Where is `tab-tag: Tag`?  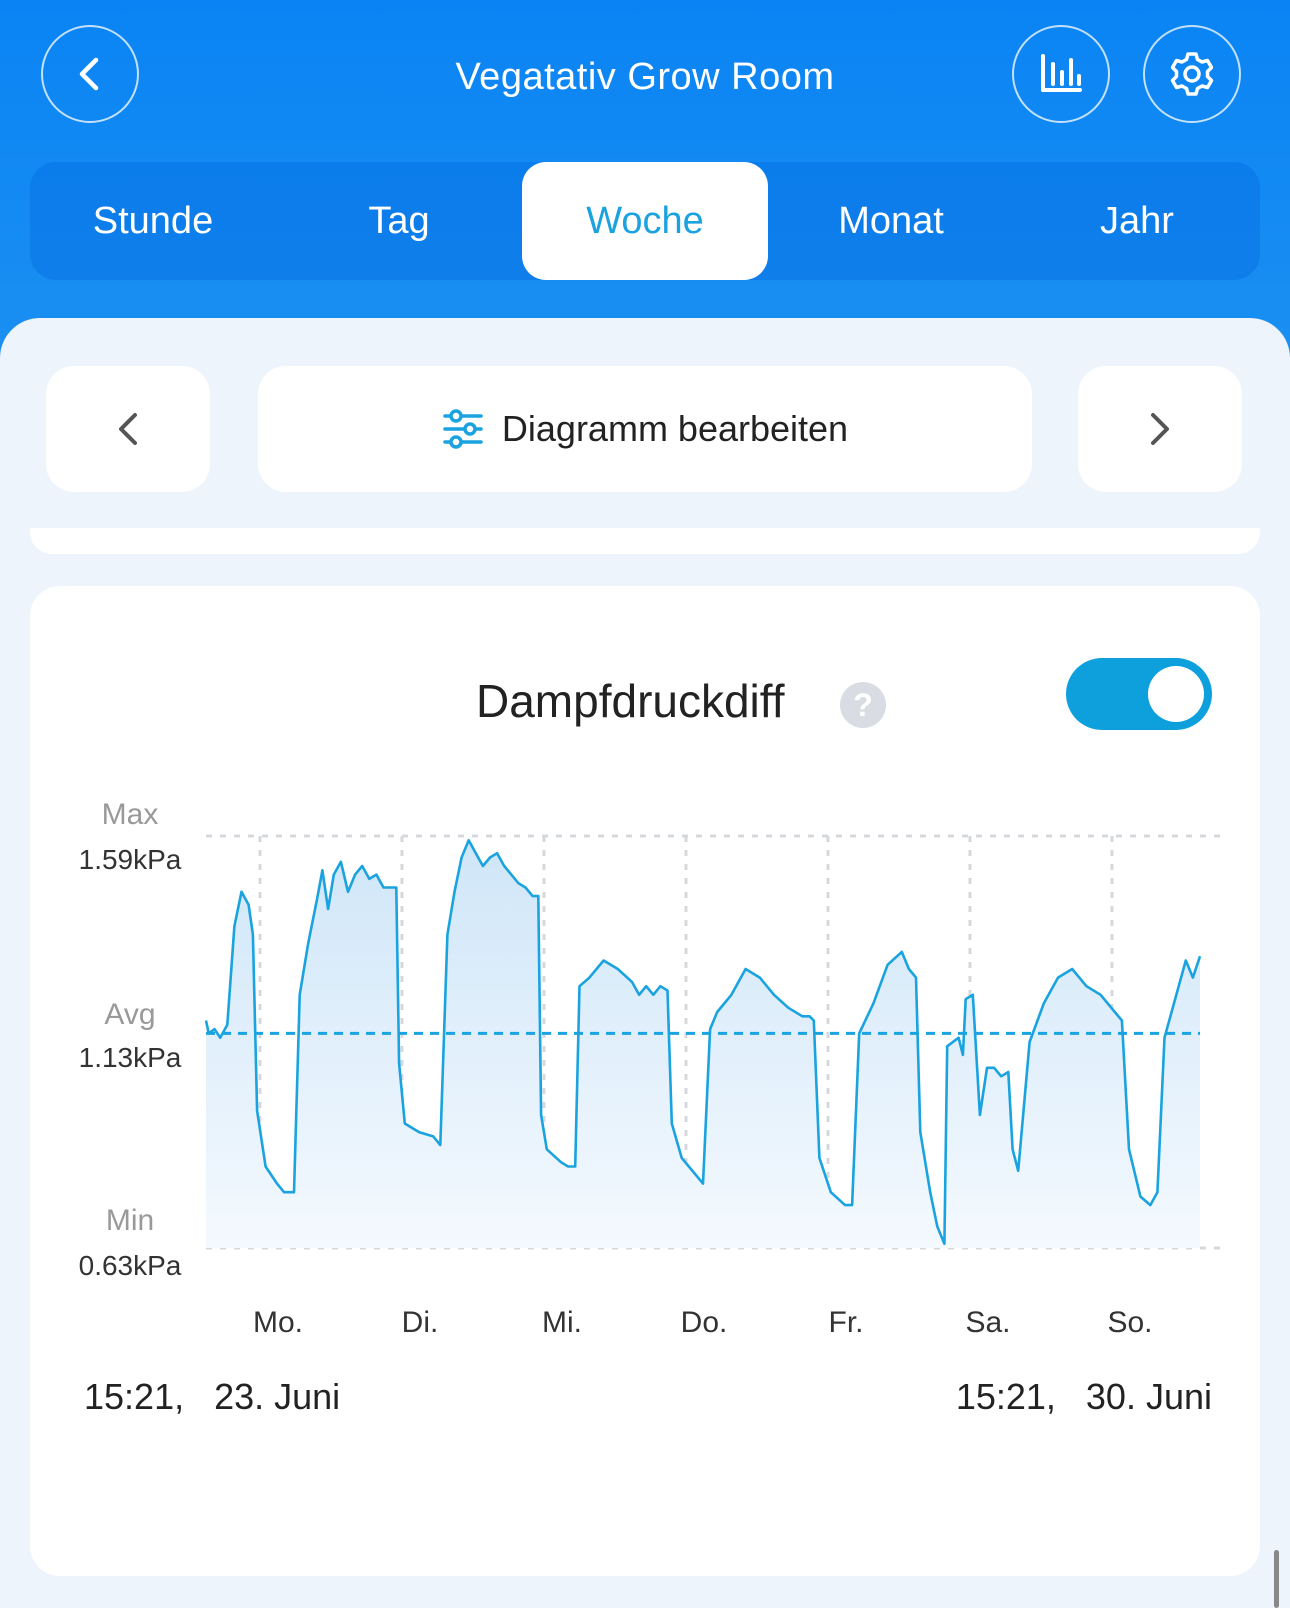
tab-tag: Tag is located at coordinates (399, 220).